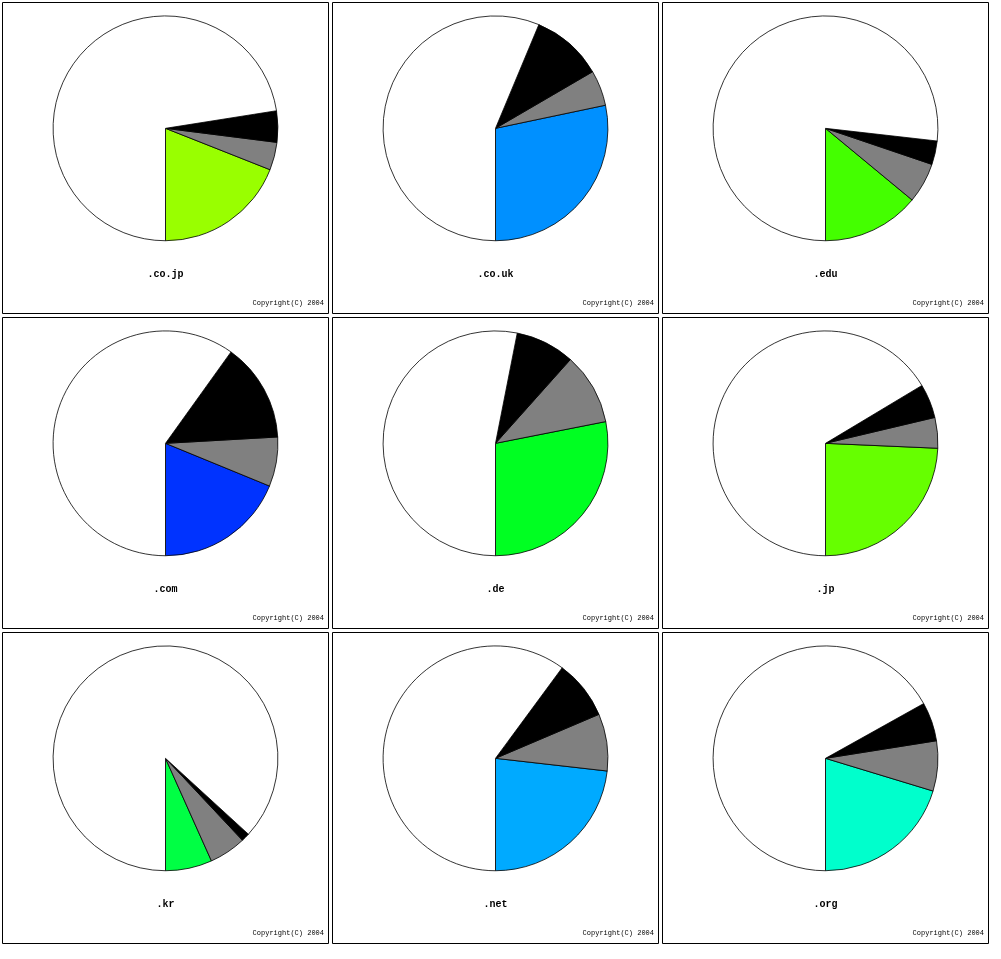 This screenshot has width=1001, height=959. Describe the element at coordinates (165, 904) in the screenshot. I see `text: .kr` at that location.